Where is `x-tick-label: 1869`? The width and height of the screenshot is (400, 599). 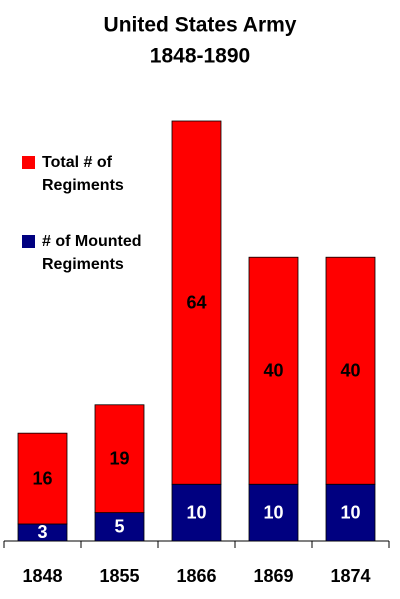 x-tick-label: 1869 is located at coordinates (273, 576).